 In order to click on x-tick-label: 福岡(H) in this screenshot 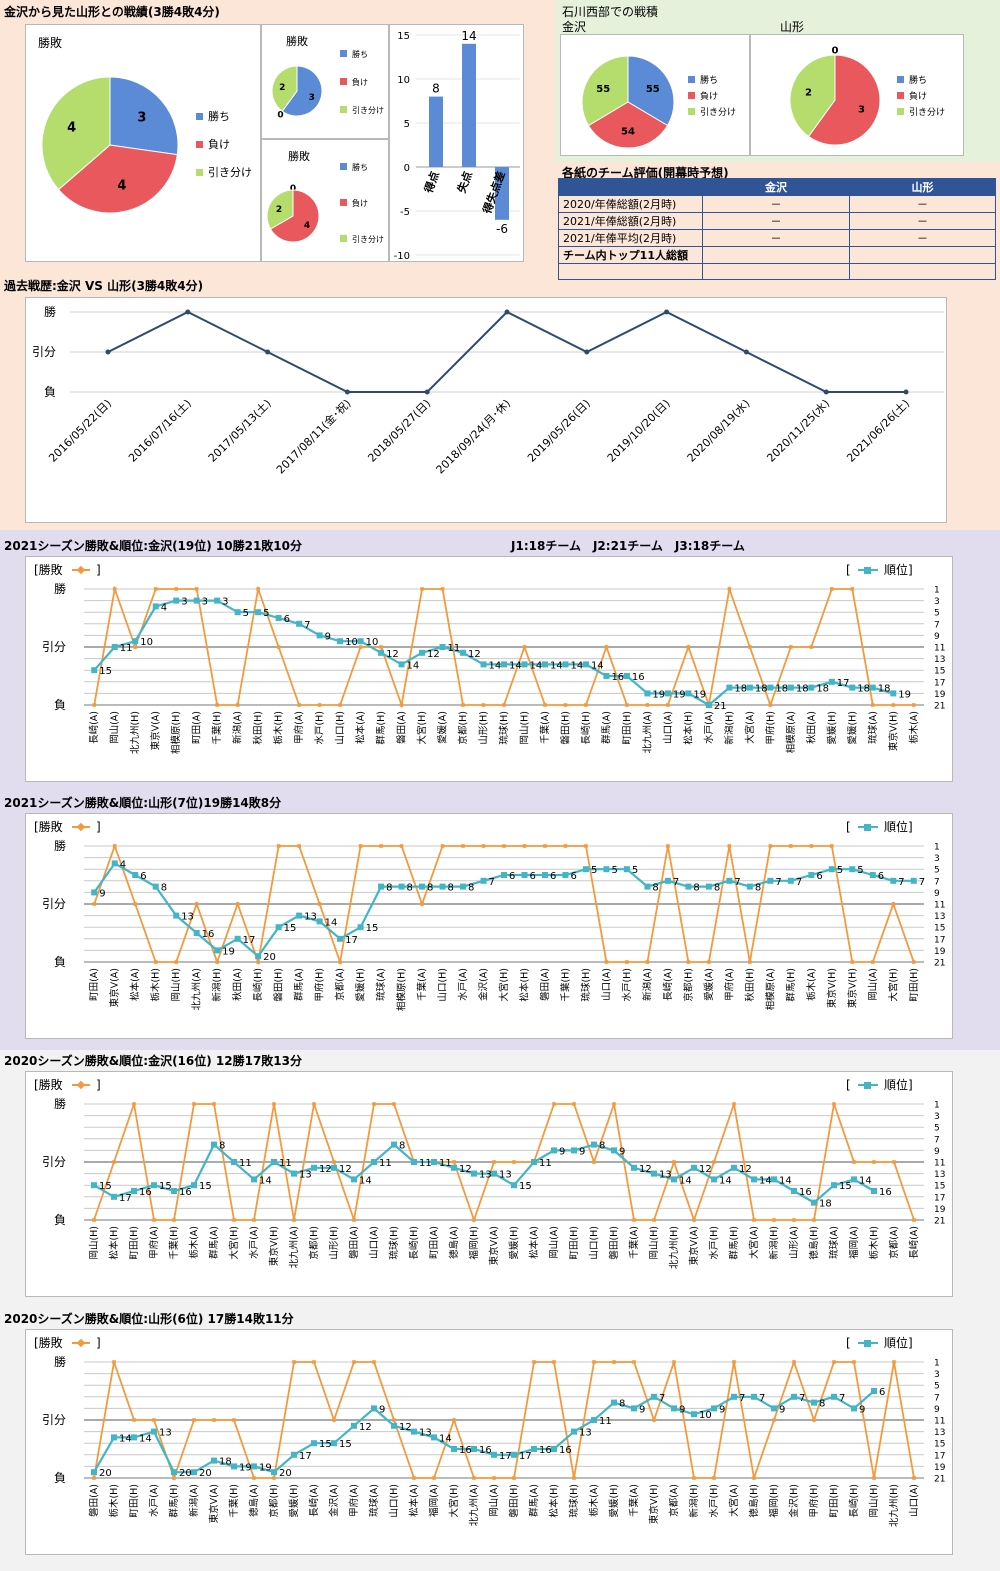, I will do `click(774, 1501)`.